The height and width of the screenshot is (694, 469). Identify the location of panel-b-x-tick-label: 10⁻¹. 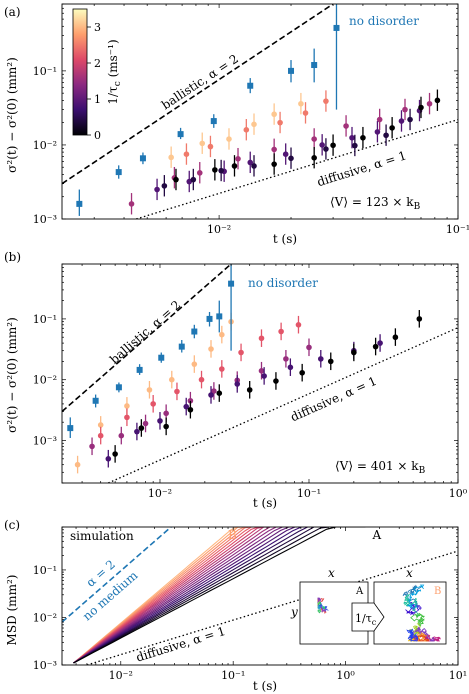
(309, 493).